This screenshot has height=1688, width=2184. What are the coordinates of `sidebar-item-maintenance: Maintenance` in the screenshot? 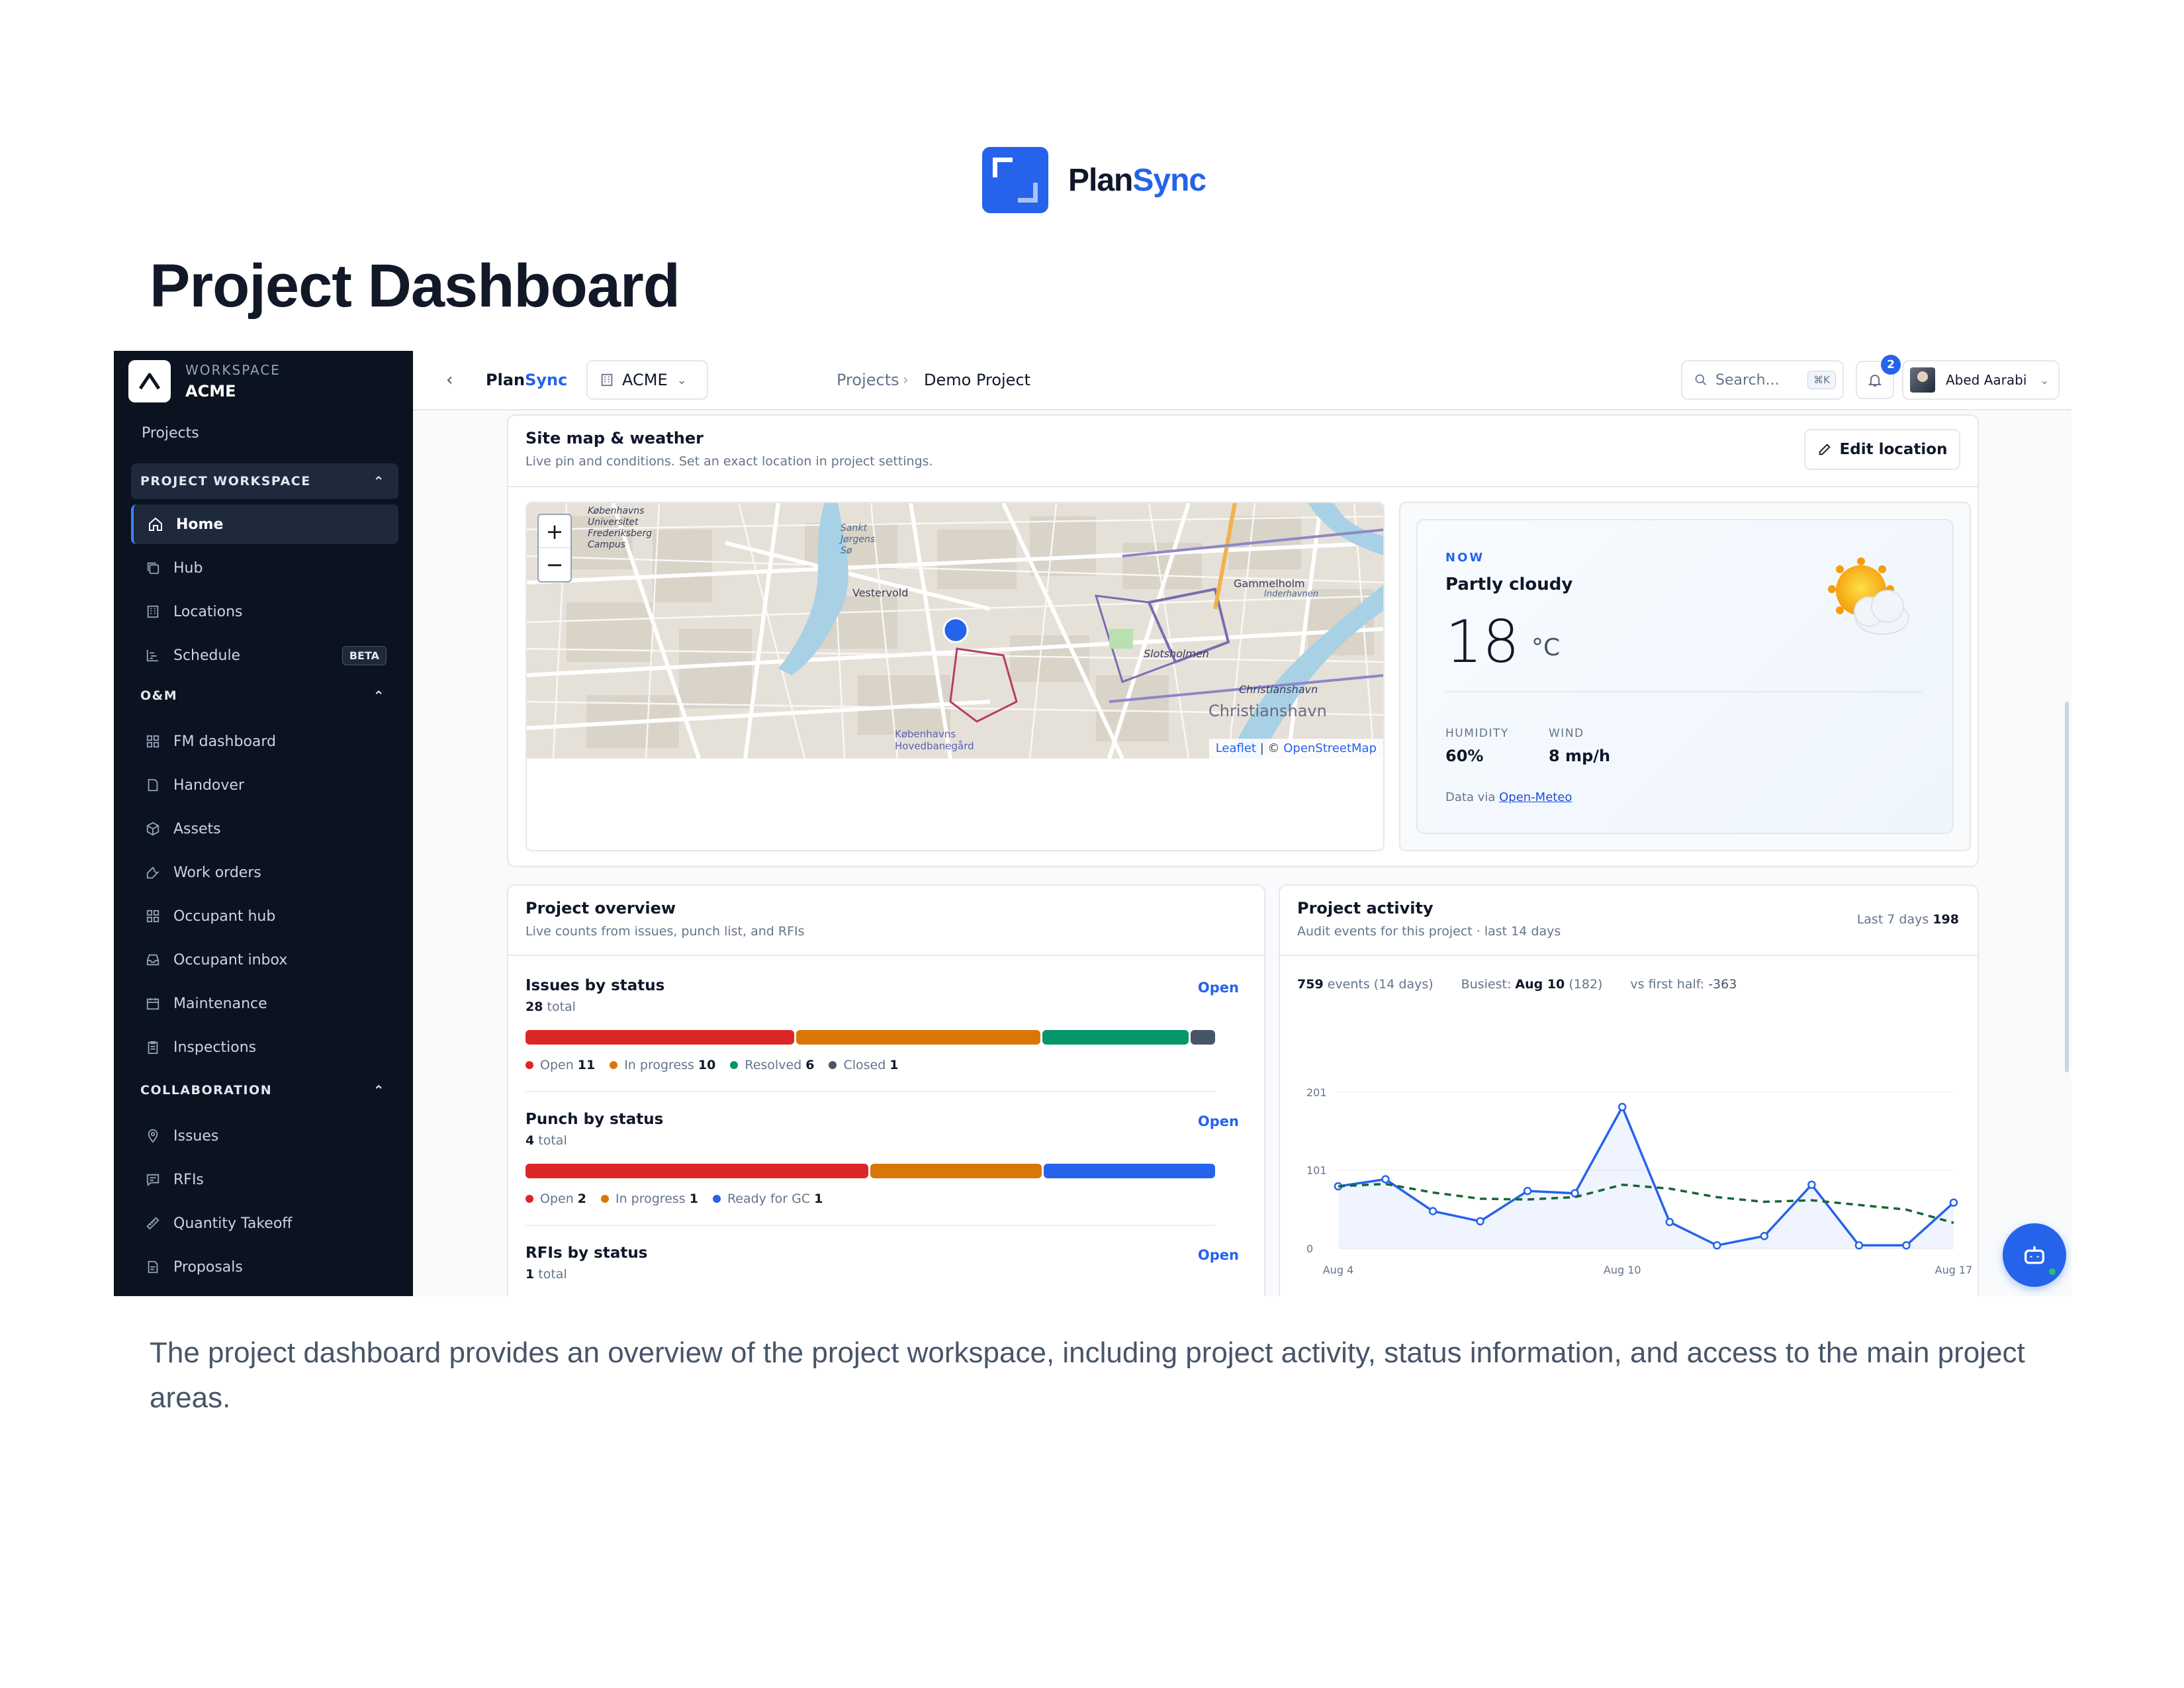 It's located at (264, 1003).